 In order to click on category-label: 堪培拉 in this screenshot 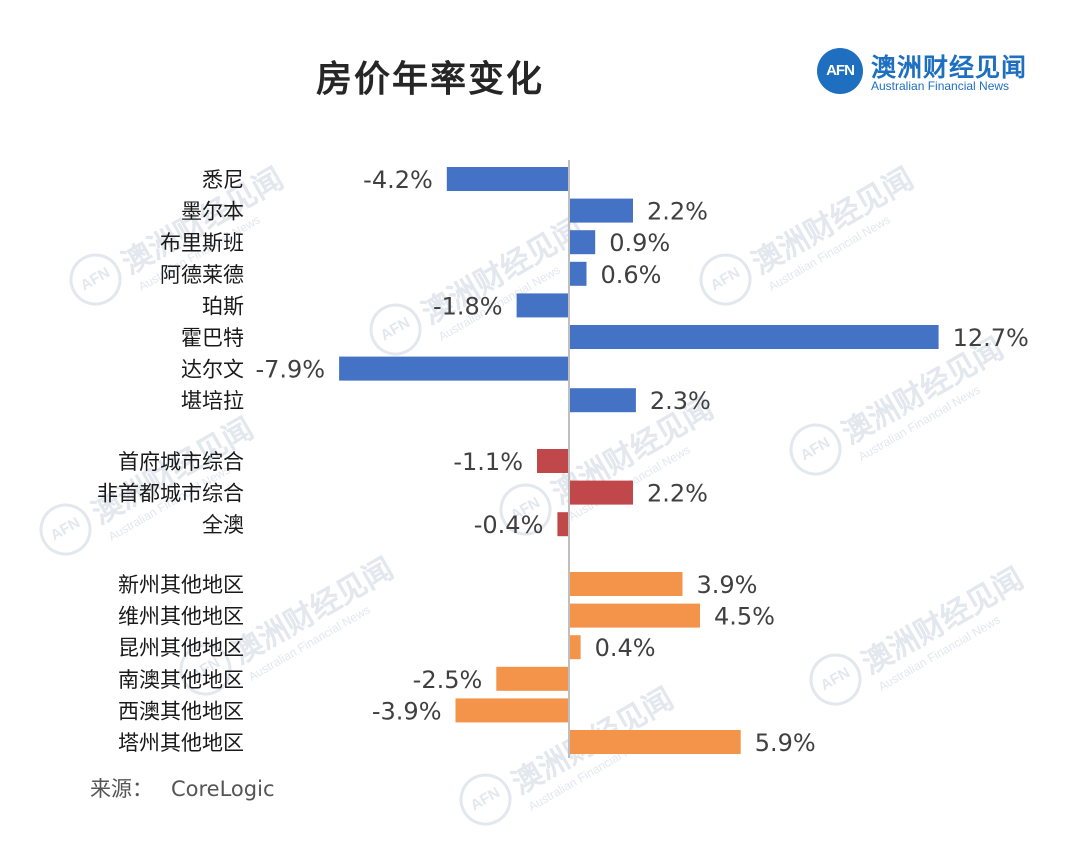, I will do `click(212, 401)`.